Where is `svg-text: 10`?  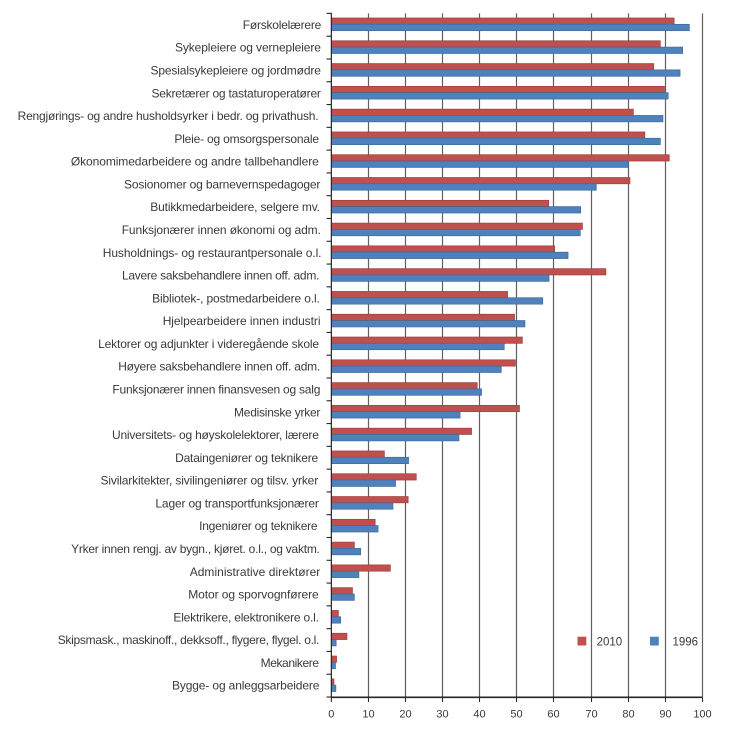 svg-text: 10 is located at coordinates (368, 715).